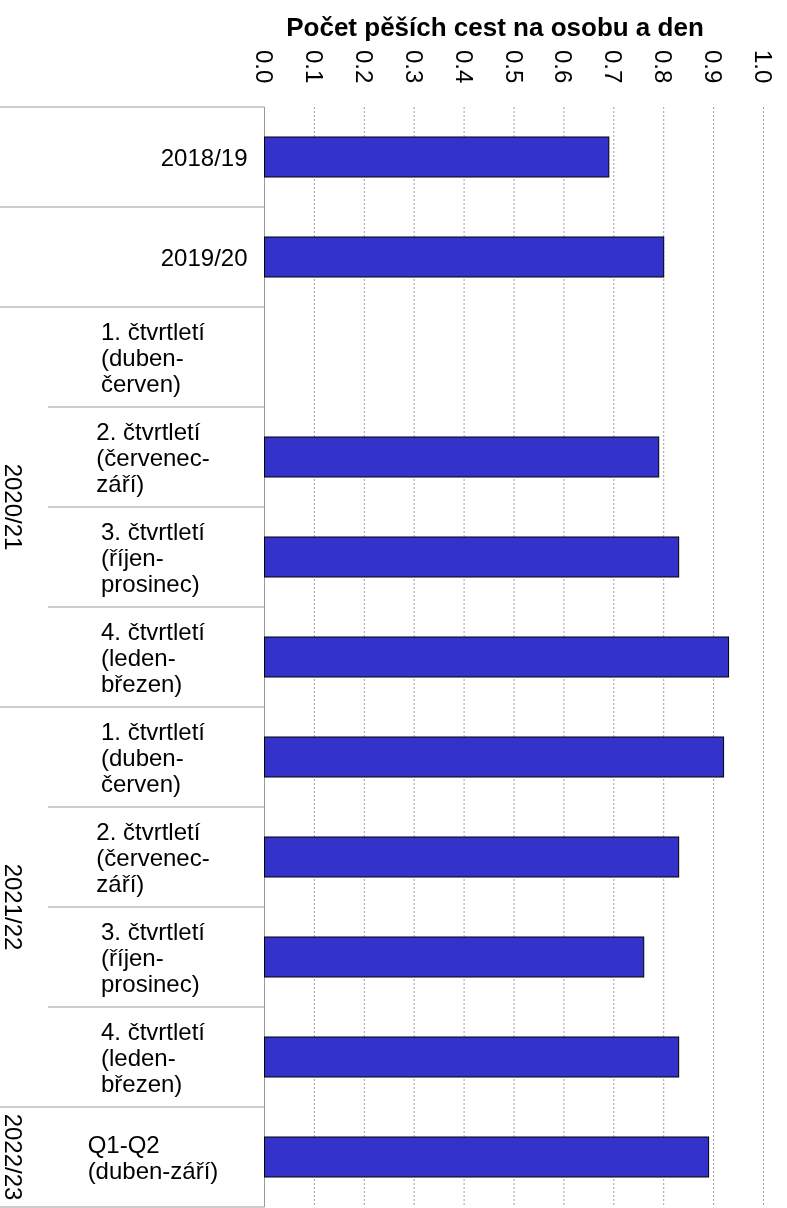  I want to click on y-tick-label: 2019/20, so click(204, 257).